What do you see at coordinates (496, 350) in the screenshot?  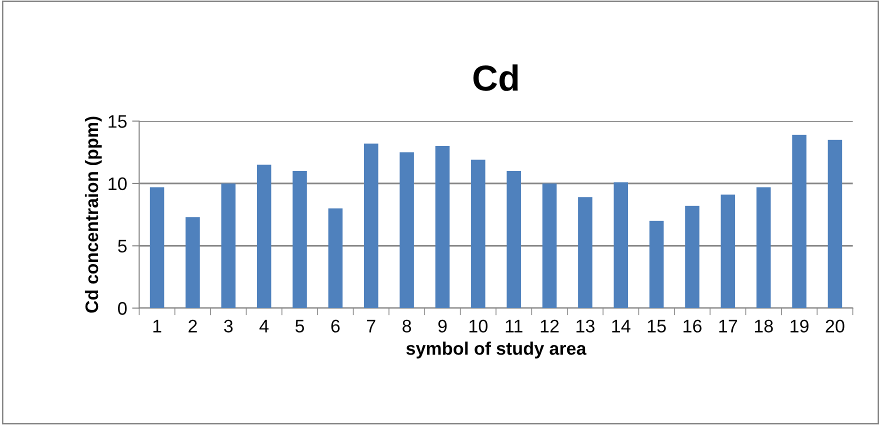 I see `x-axis-title: symbol of study area` at bounding box center [496, 350].